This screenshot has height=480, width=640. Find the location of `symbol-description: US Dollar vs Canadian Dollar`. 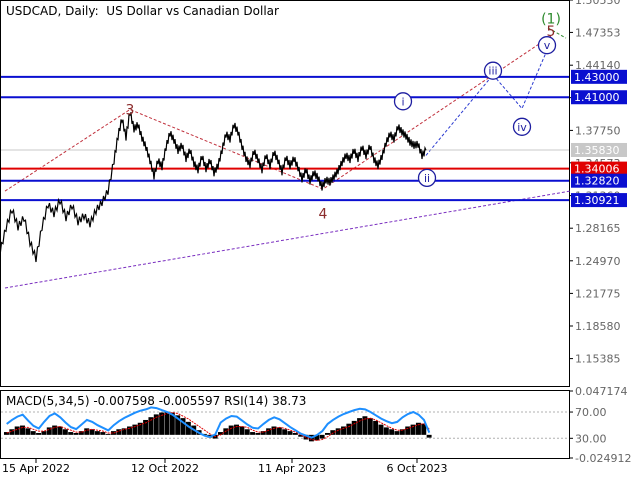

symbol-description: US Dollar vs Canadian Dollar is located at coordinates (192, 11).